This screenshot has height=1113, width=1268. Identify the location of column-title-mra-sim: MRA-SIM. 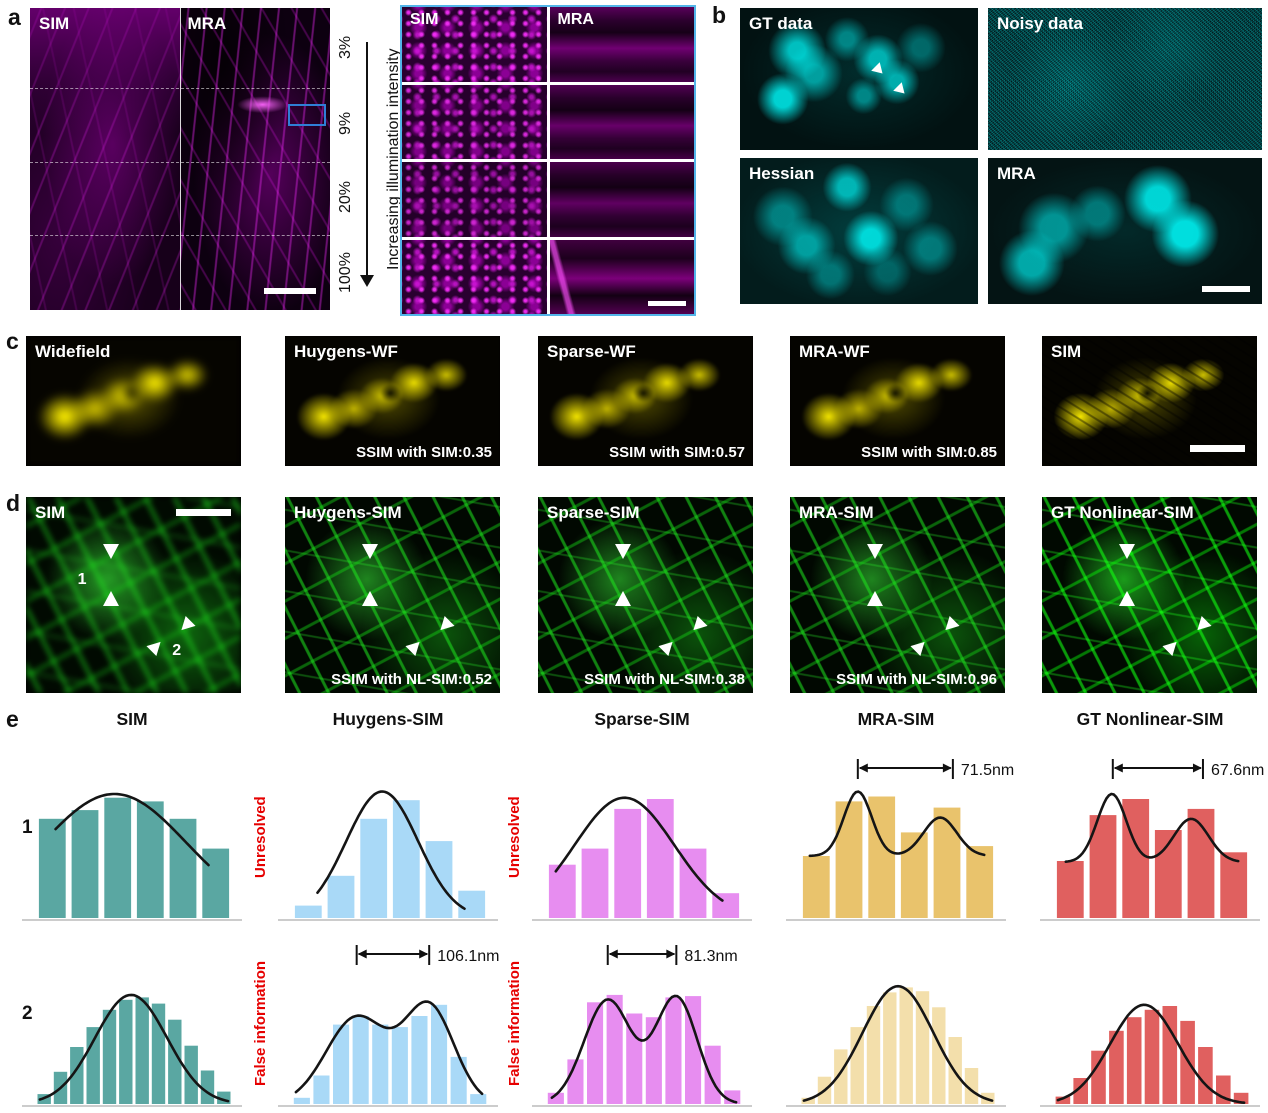
(896, 719).